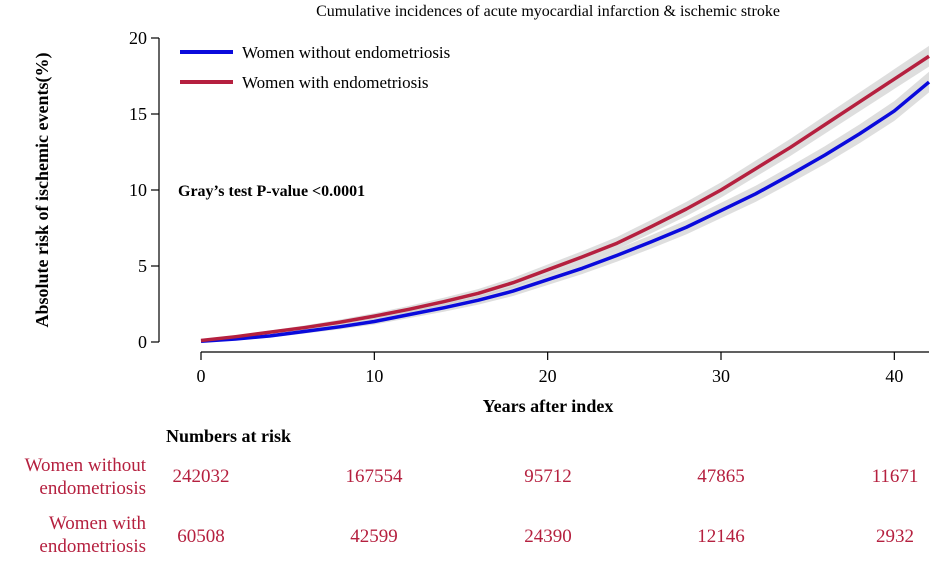 This screenshot has height=562, width=933. What do you see at coordinates (346, 52) in the screenshot?
I see `legend-label-without: Women without endometriosis` at bounding box center [346, 52].